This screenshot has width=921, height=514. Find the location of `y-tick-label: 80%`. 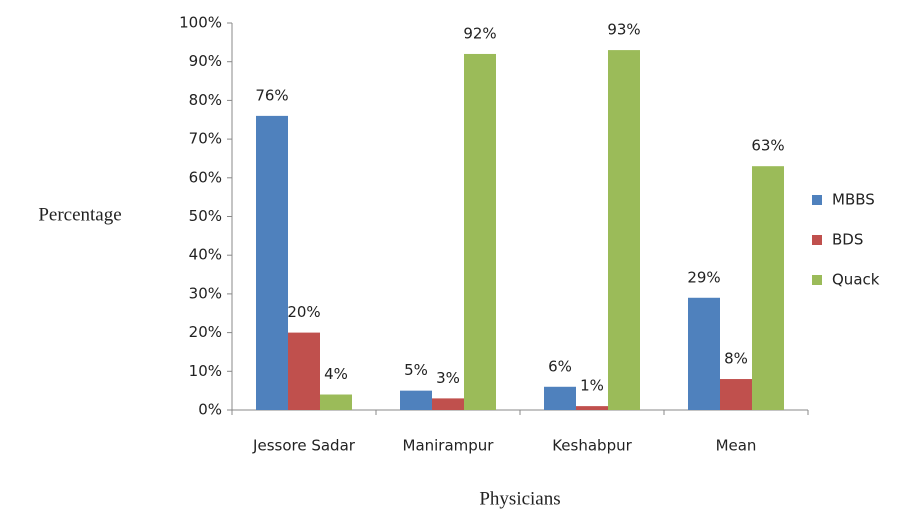

y-tick-label: 80% is located at coordinates (205, 100).